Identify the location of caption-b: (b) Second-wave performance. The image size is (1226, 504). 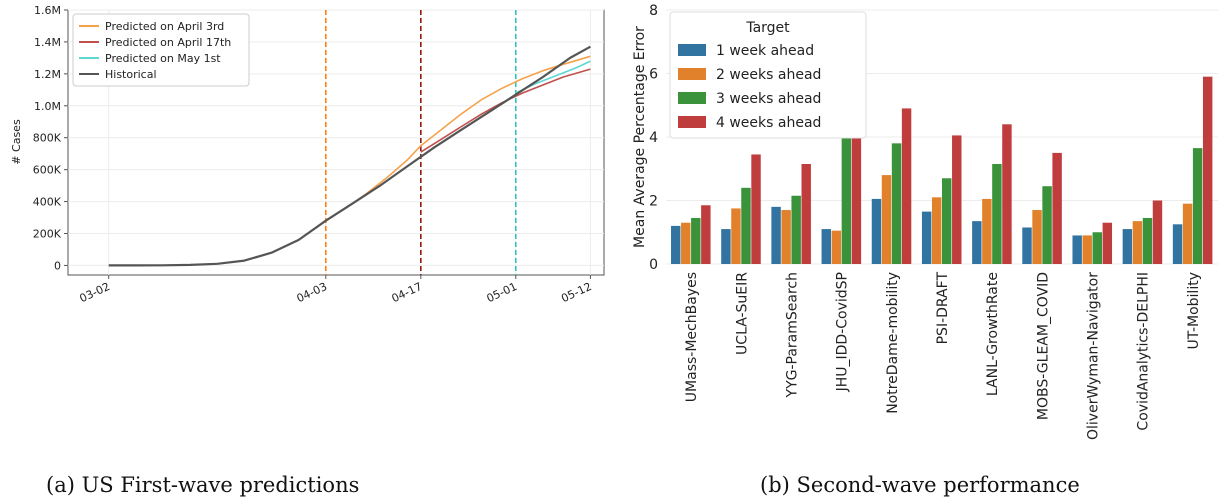
(920, 485).